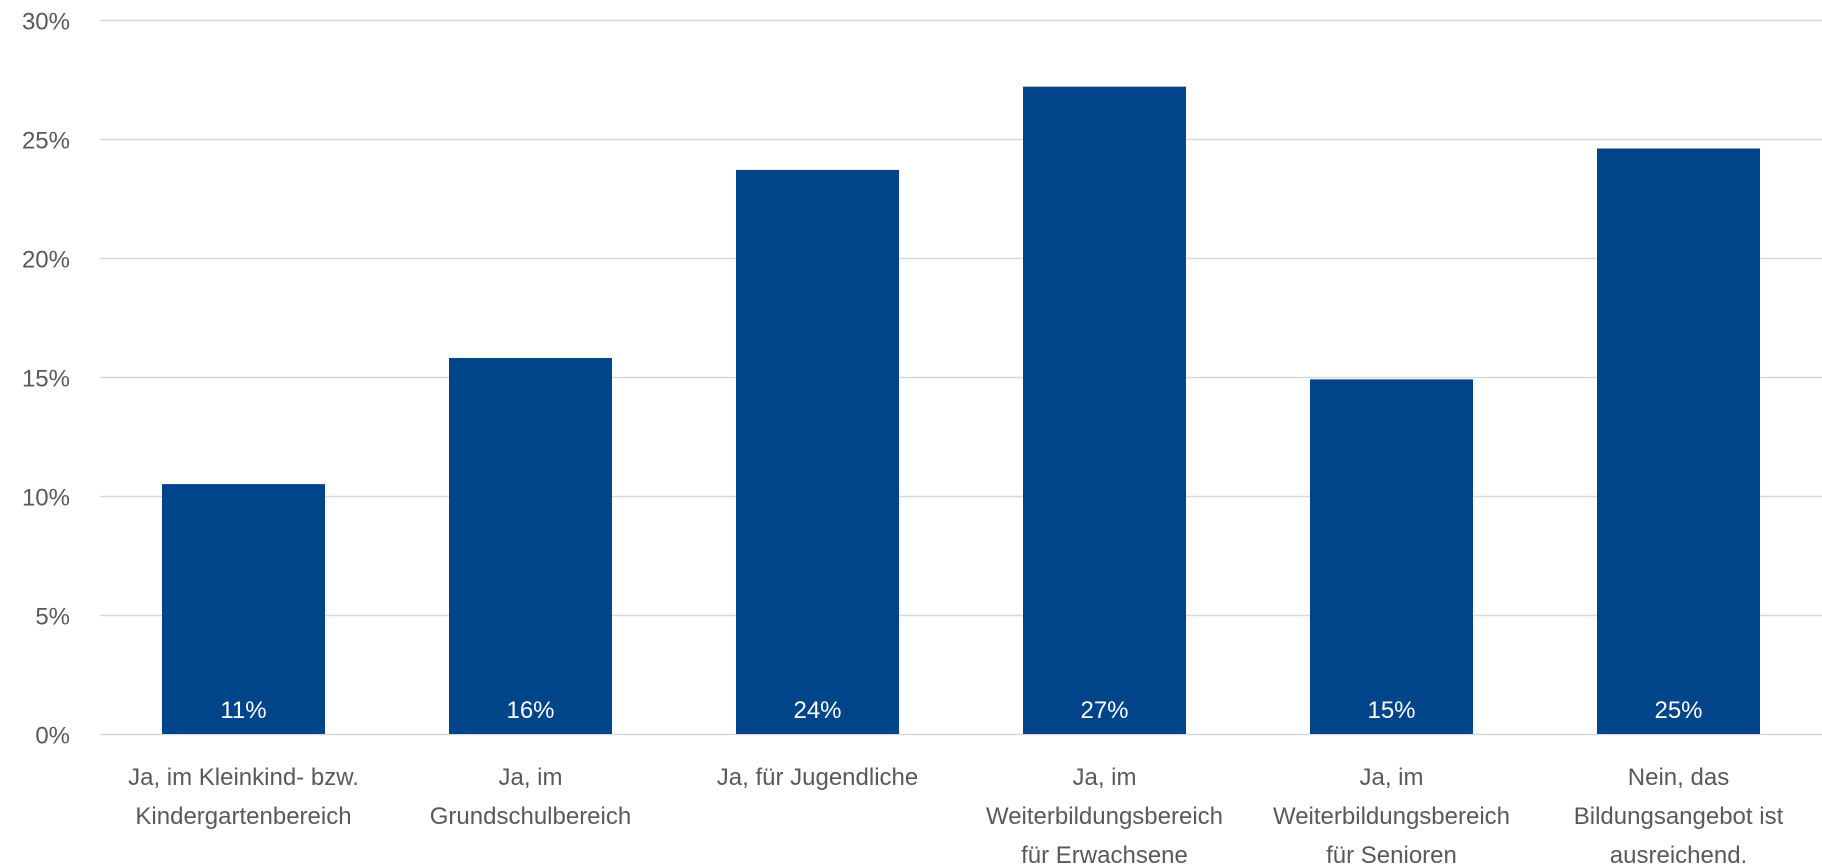 This screenshot has height=868, width=1822. What do you see at coordinates (1104, 710) in the screenshot?
I see `data-label: 27%` at bounding box center [1104, 710].